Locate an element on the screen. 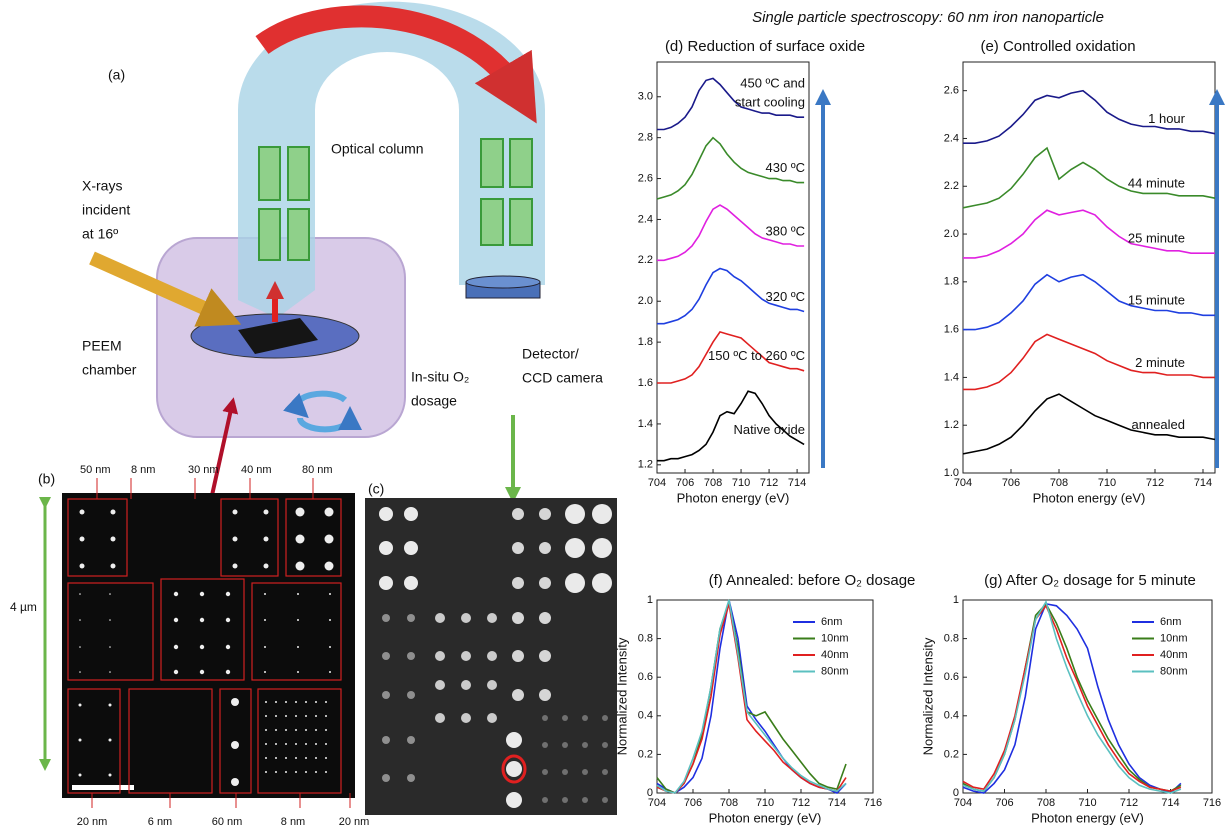 This screenshot has height=832, width=1225. y-axis-label: Normalized Intensity is located at coordinates (621, 696).